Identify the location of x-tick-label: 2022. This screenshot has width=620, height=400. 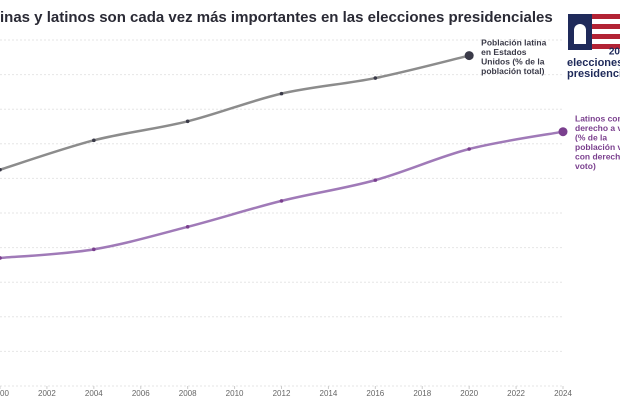
(516, 393).